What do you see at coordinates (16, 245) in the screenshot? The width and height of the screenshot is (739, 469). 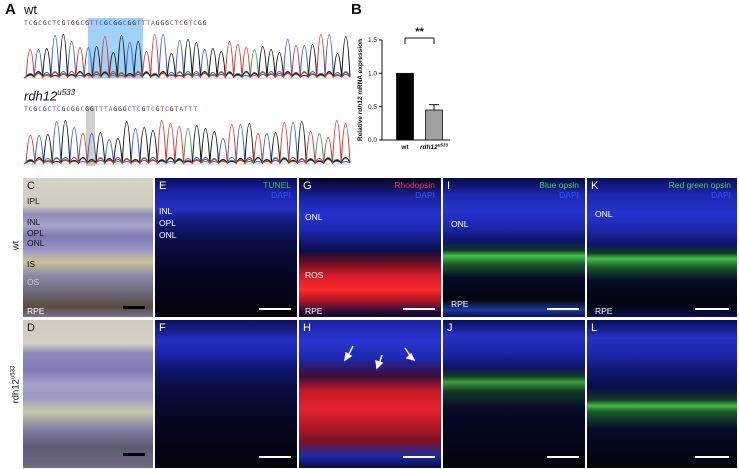 I see `row-label-wt: wt` at bounding box center [16, 245].